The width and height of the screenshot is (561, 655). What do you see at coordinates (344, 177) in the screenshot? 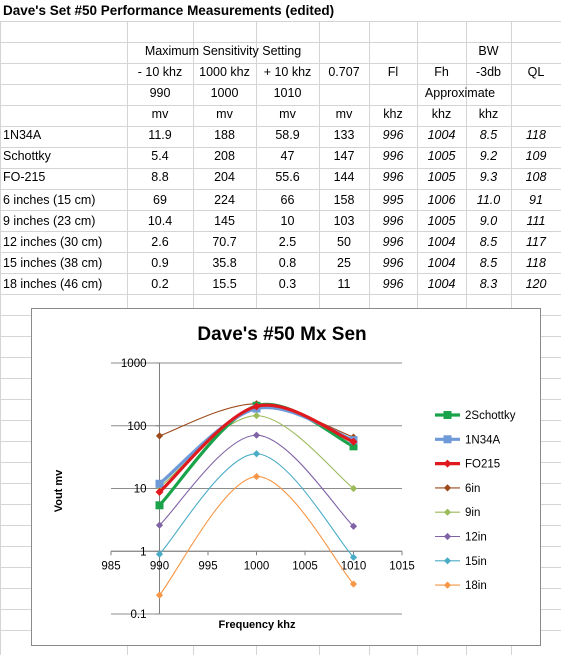
I see `table-cell: 144` at bounding box center [344, 177].